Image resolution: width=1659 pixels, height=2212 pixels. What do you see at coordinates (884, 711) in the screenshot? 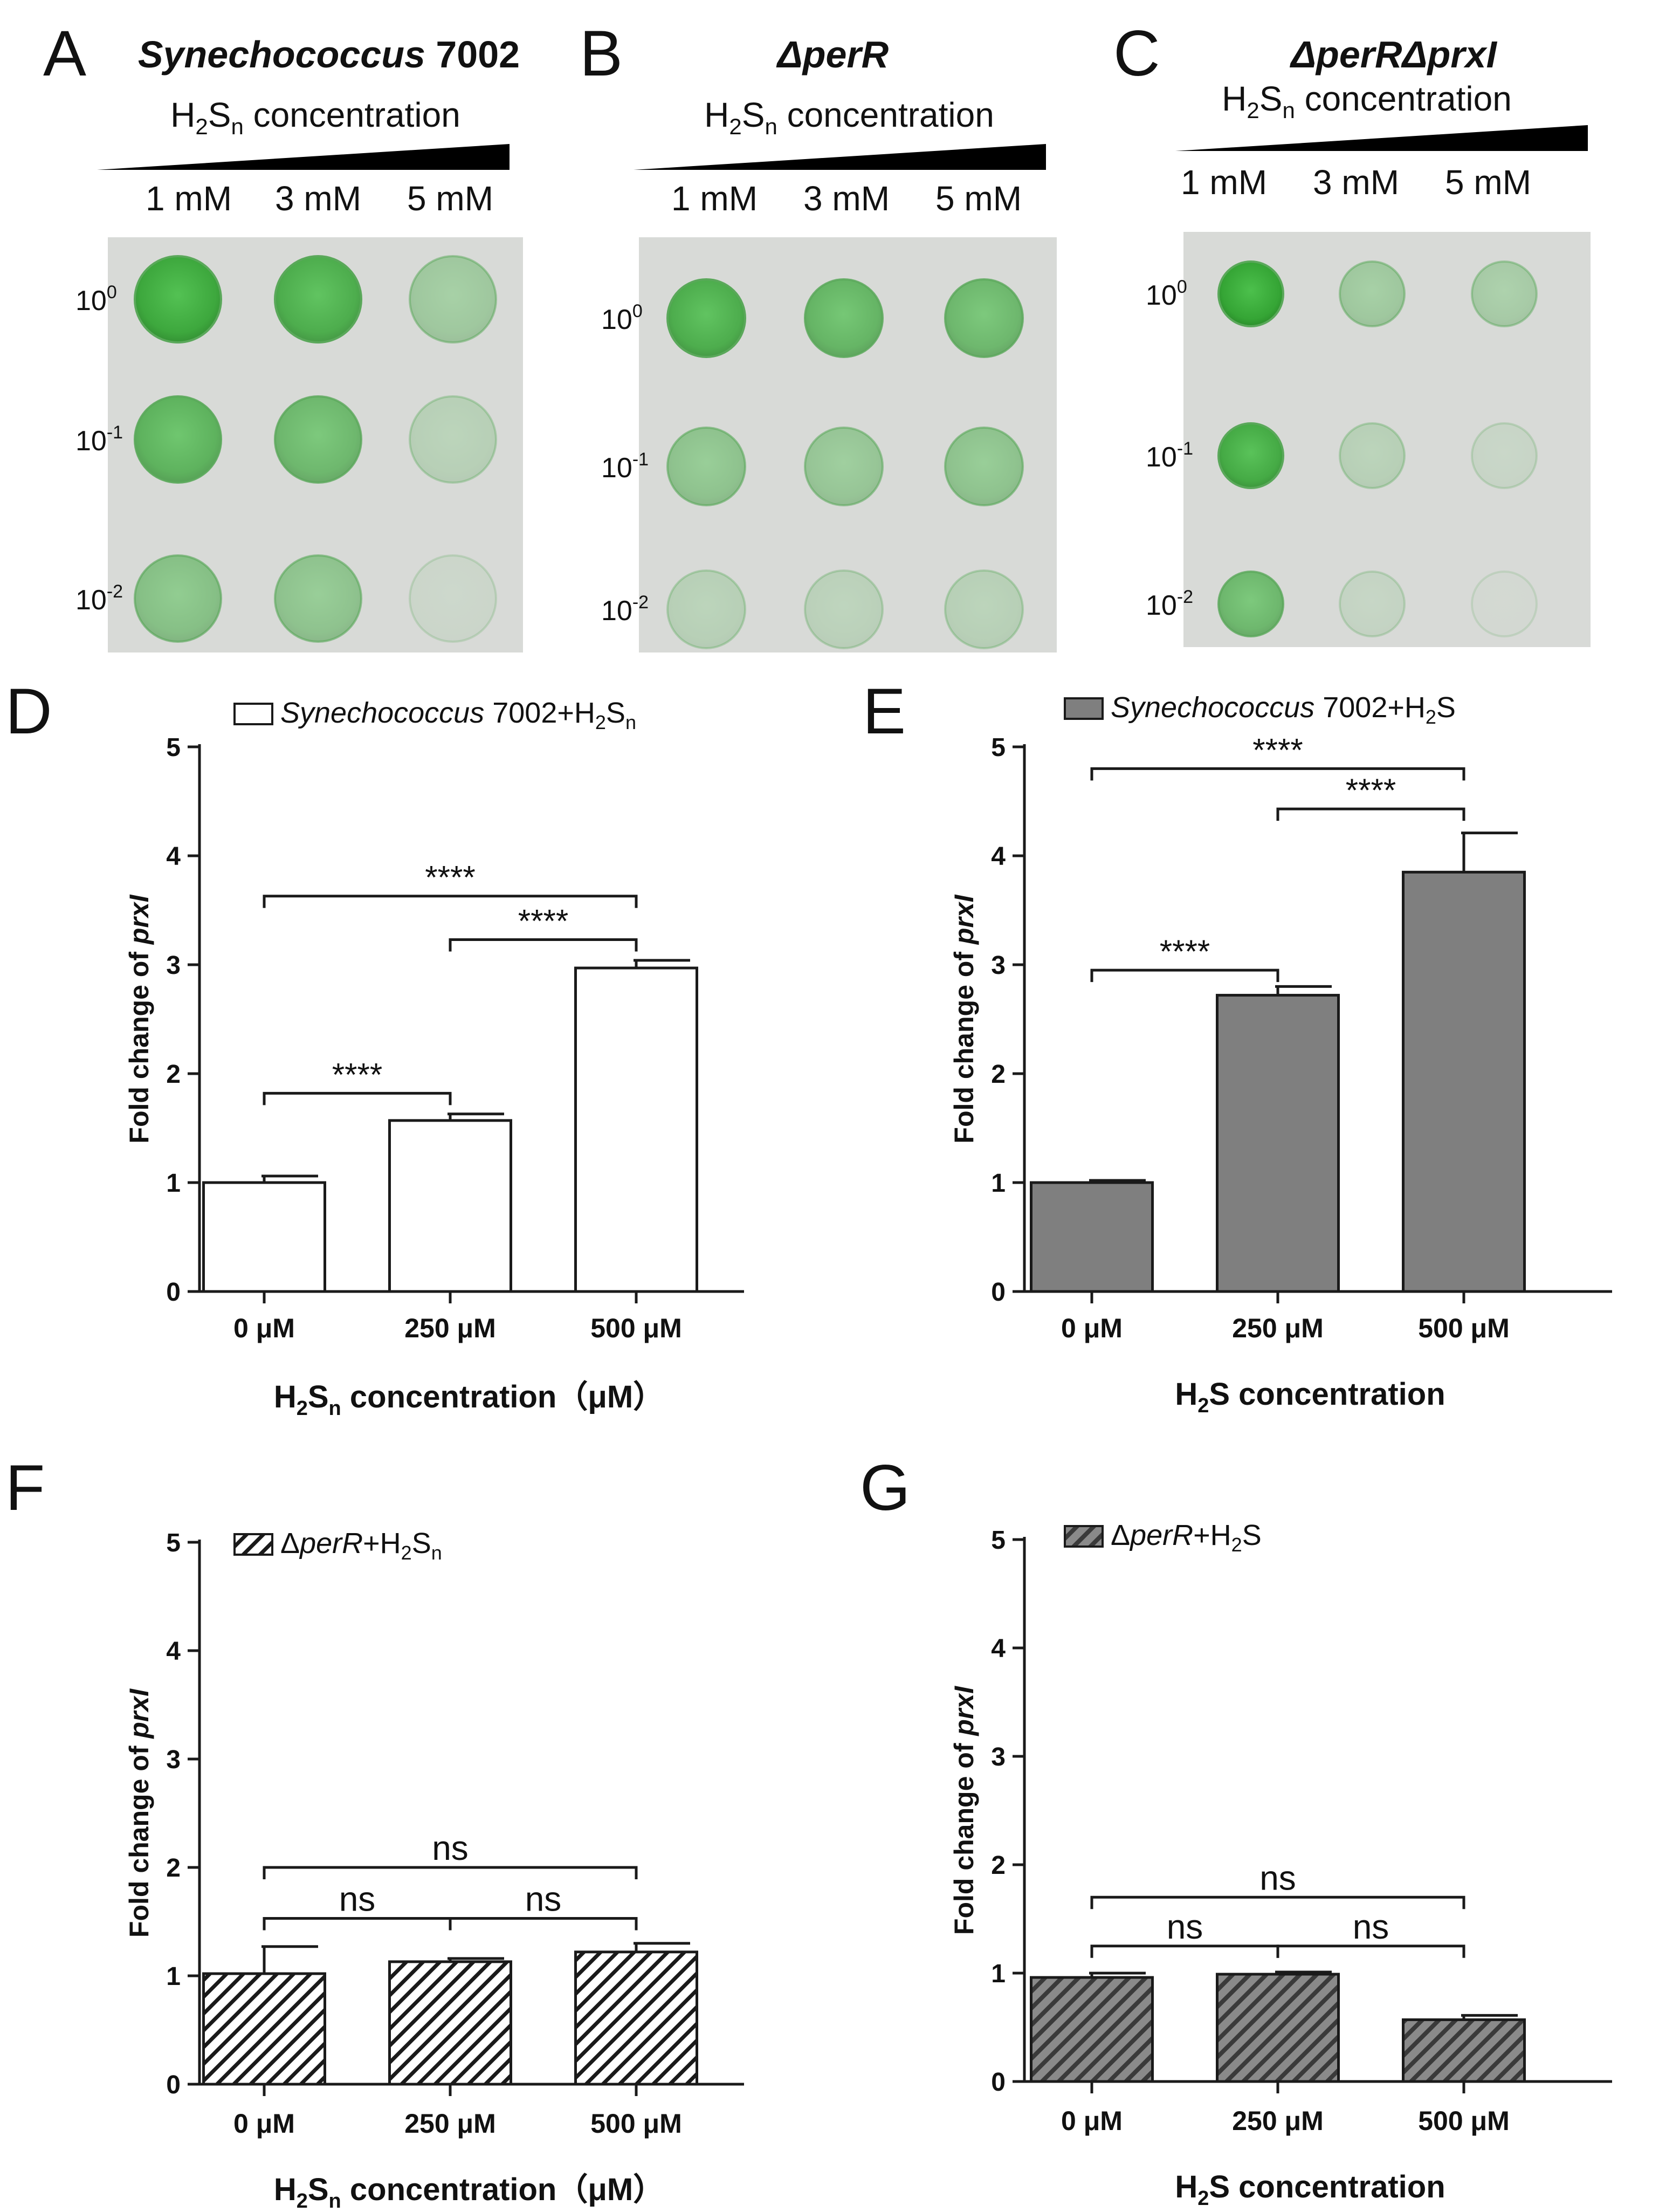
I see `panel-letter: E` at bounding box center [884, 711].